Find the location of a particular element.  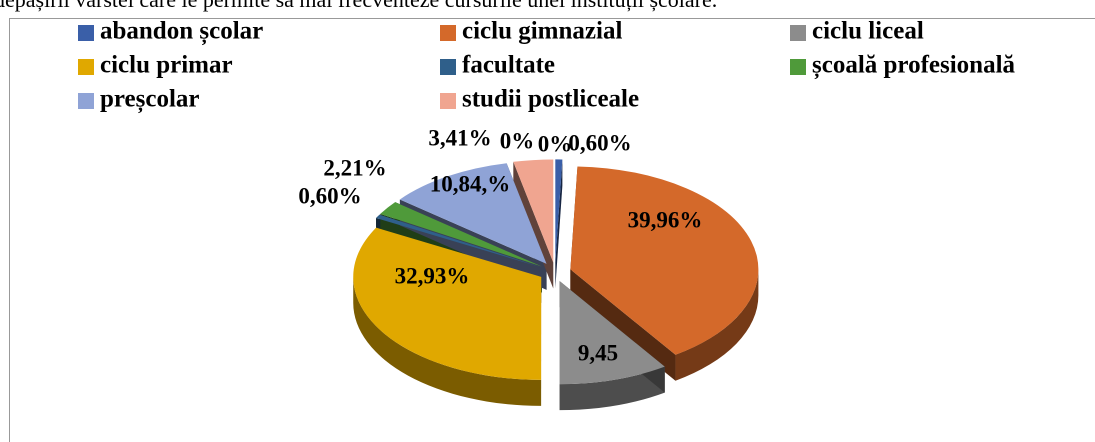

legend-label: ciclu primar is located at coordinates (166, 65).